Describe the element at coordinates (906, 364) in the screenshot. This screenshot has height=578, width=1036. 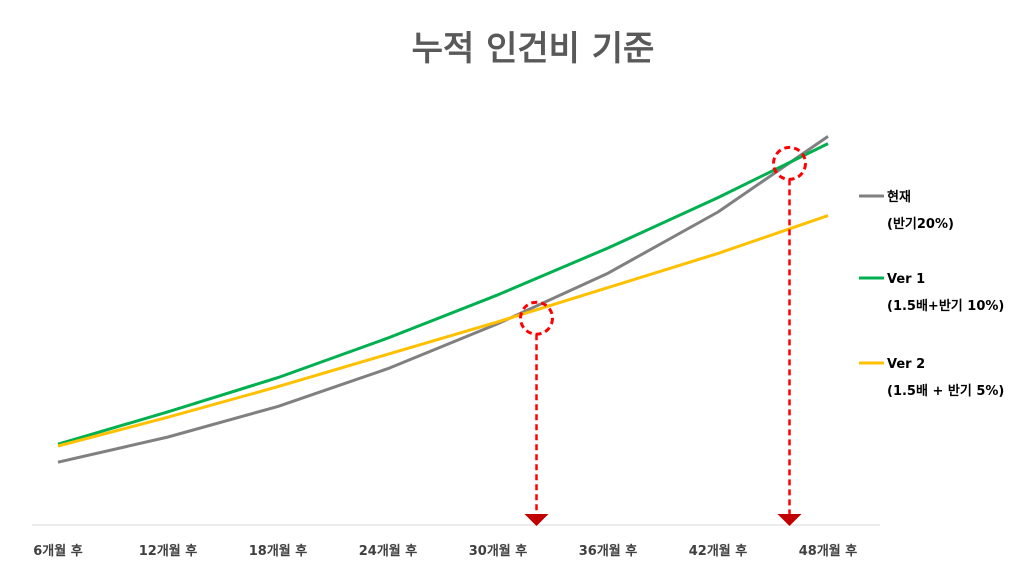
I see `legend-label-2: Ver 2` at that location.